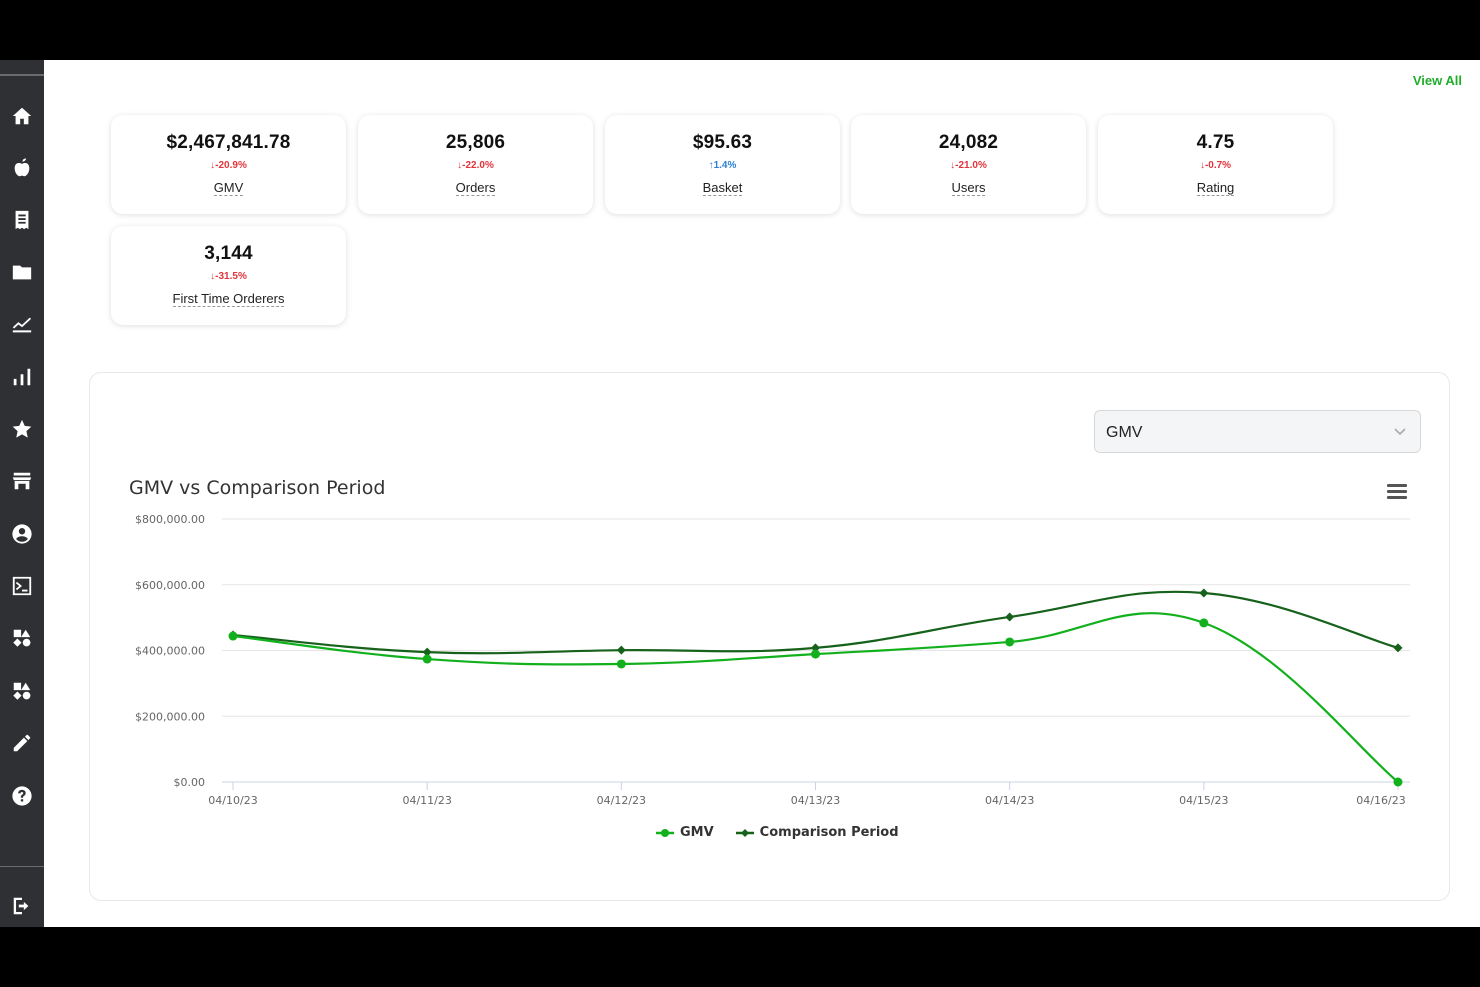  What do you see at coordinates (968, 188) in the screenshot?
I see `metric-label: Users` at bounding box center [968, 188].